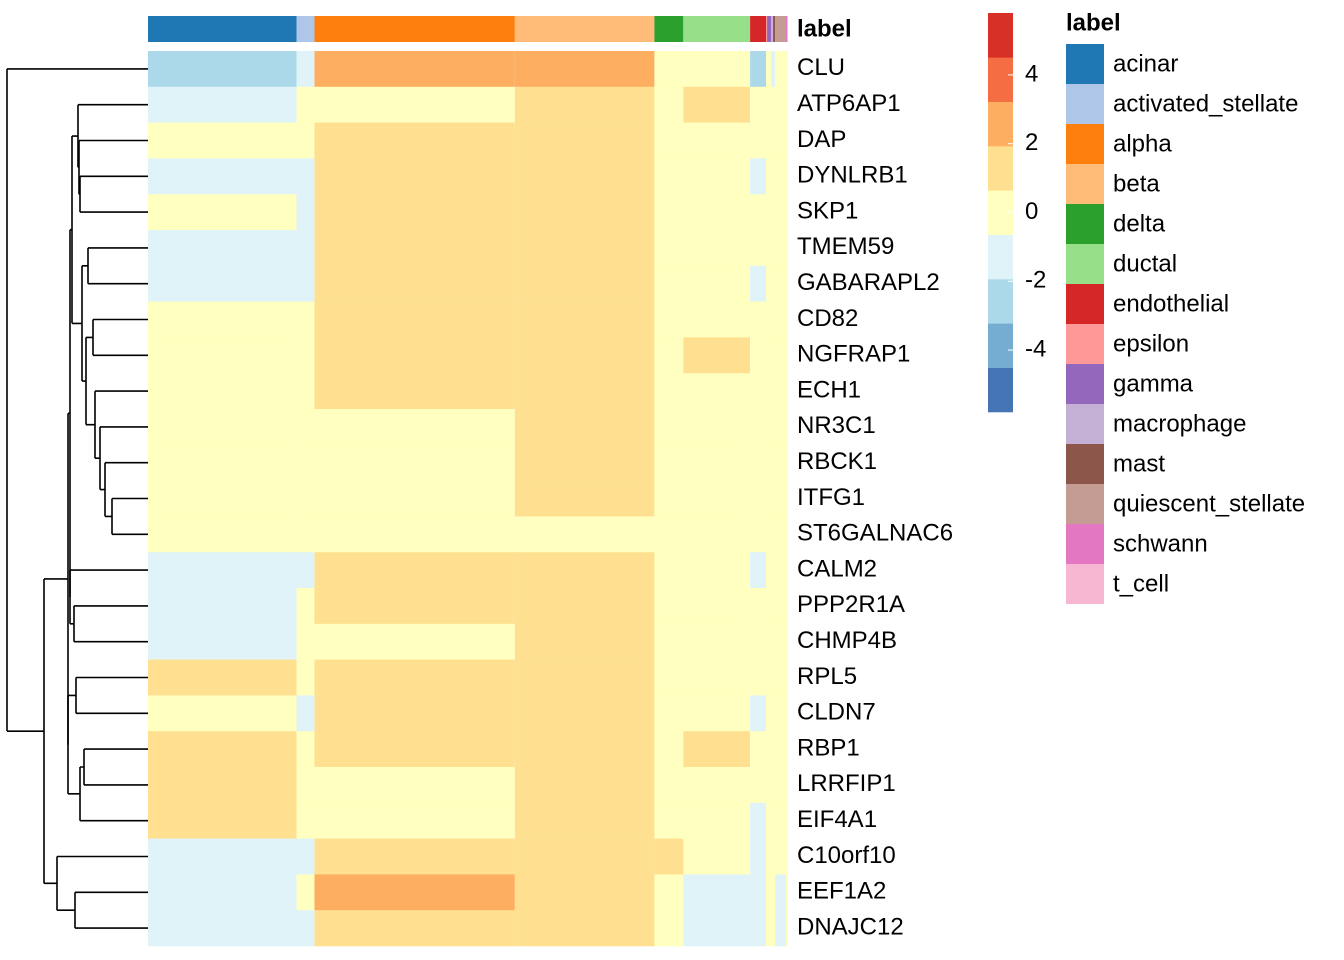  I want to click on row-label: ST6GALNAC6, so click(875, 533).